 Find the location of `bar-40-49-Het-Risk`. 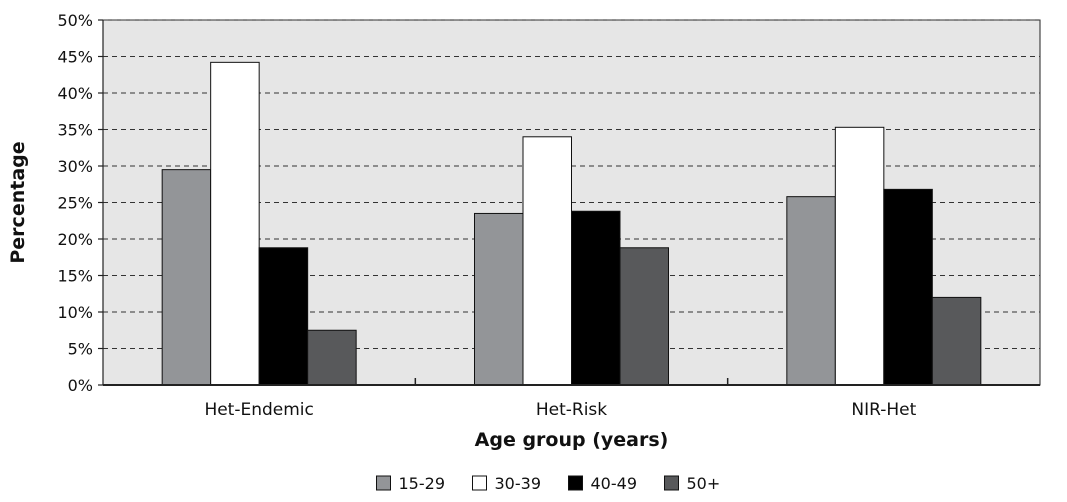

bar-40-49-Het-Risk is located at coordinates (596, 298).